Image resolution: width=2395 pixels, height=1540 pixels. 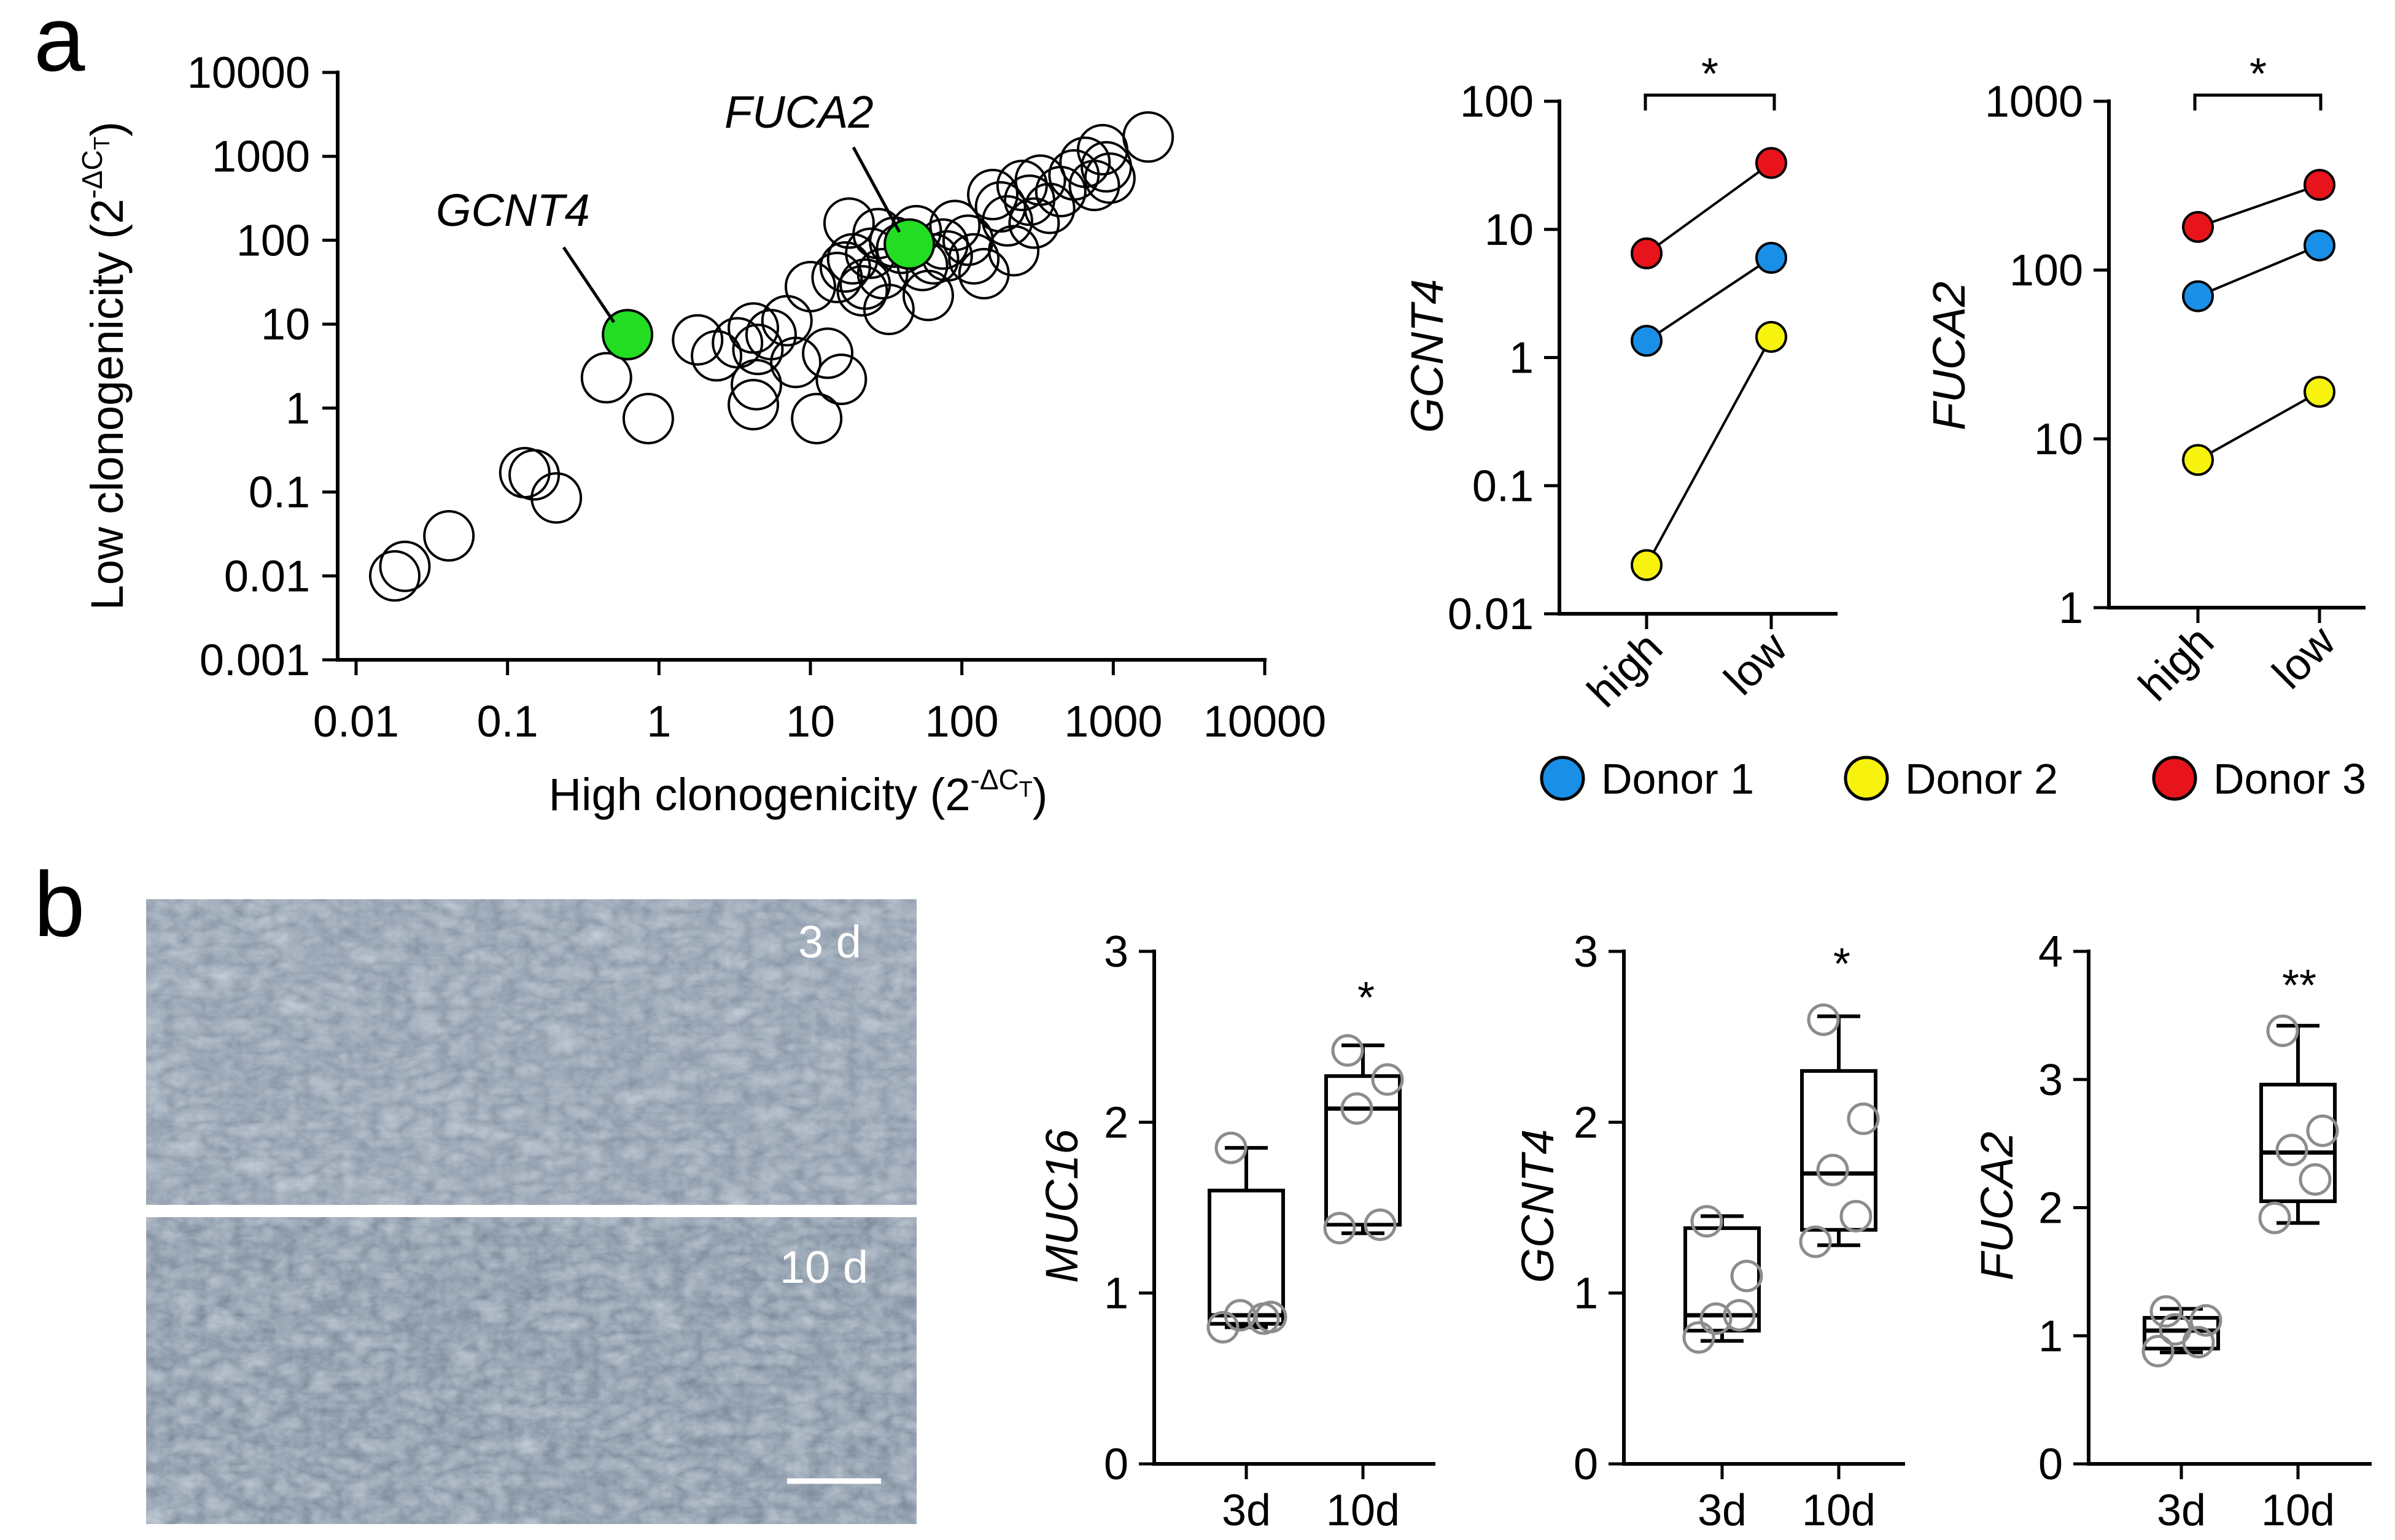 I want to click on paired-fuca2-y-label: FUCA2, so click(x=1949, y=357).